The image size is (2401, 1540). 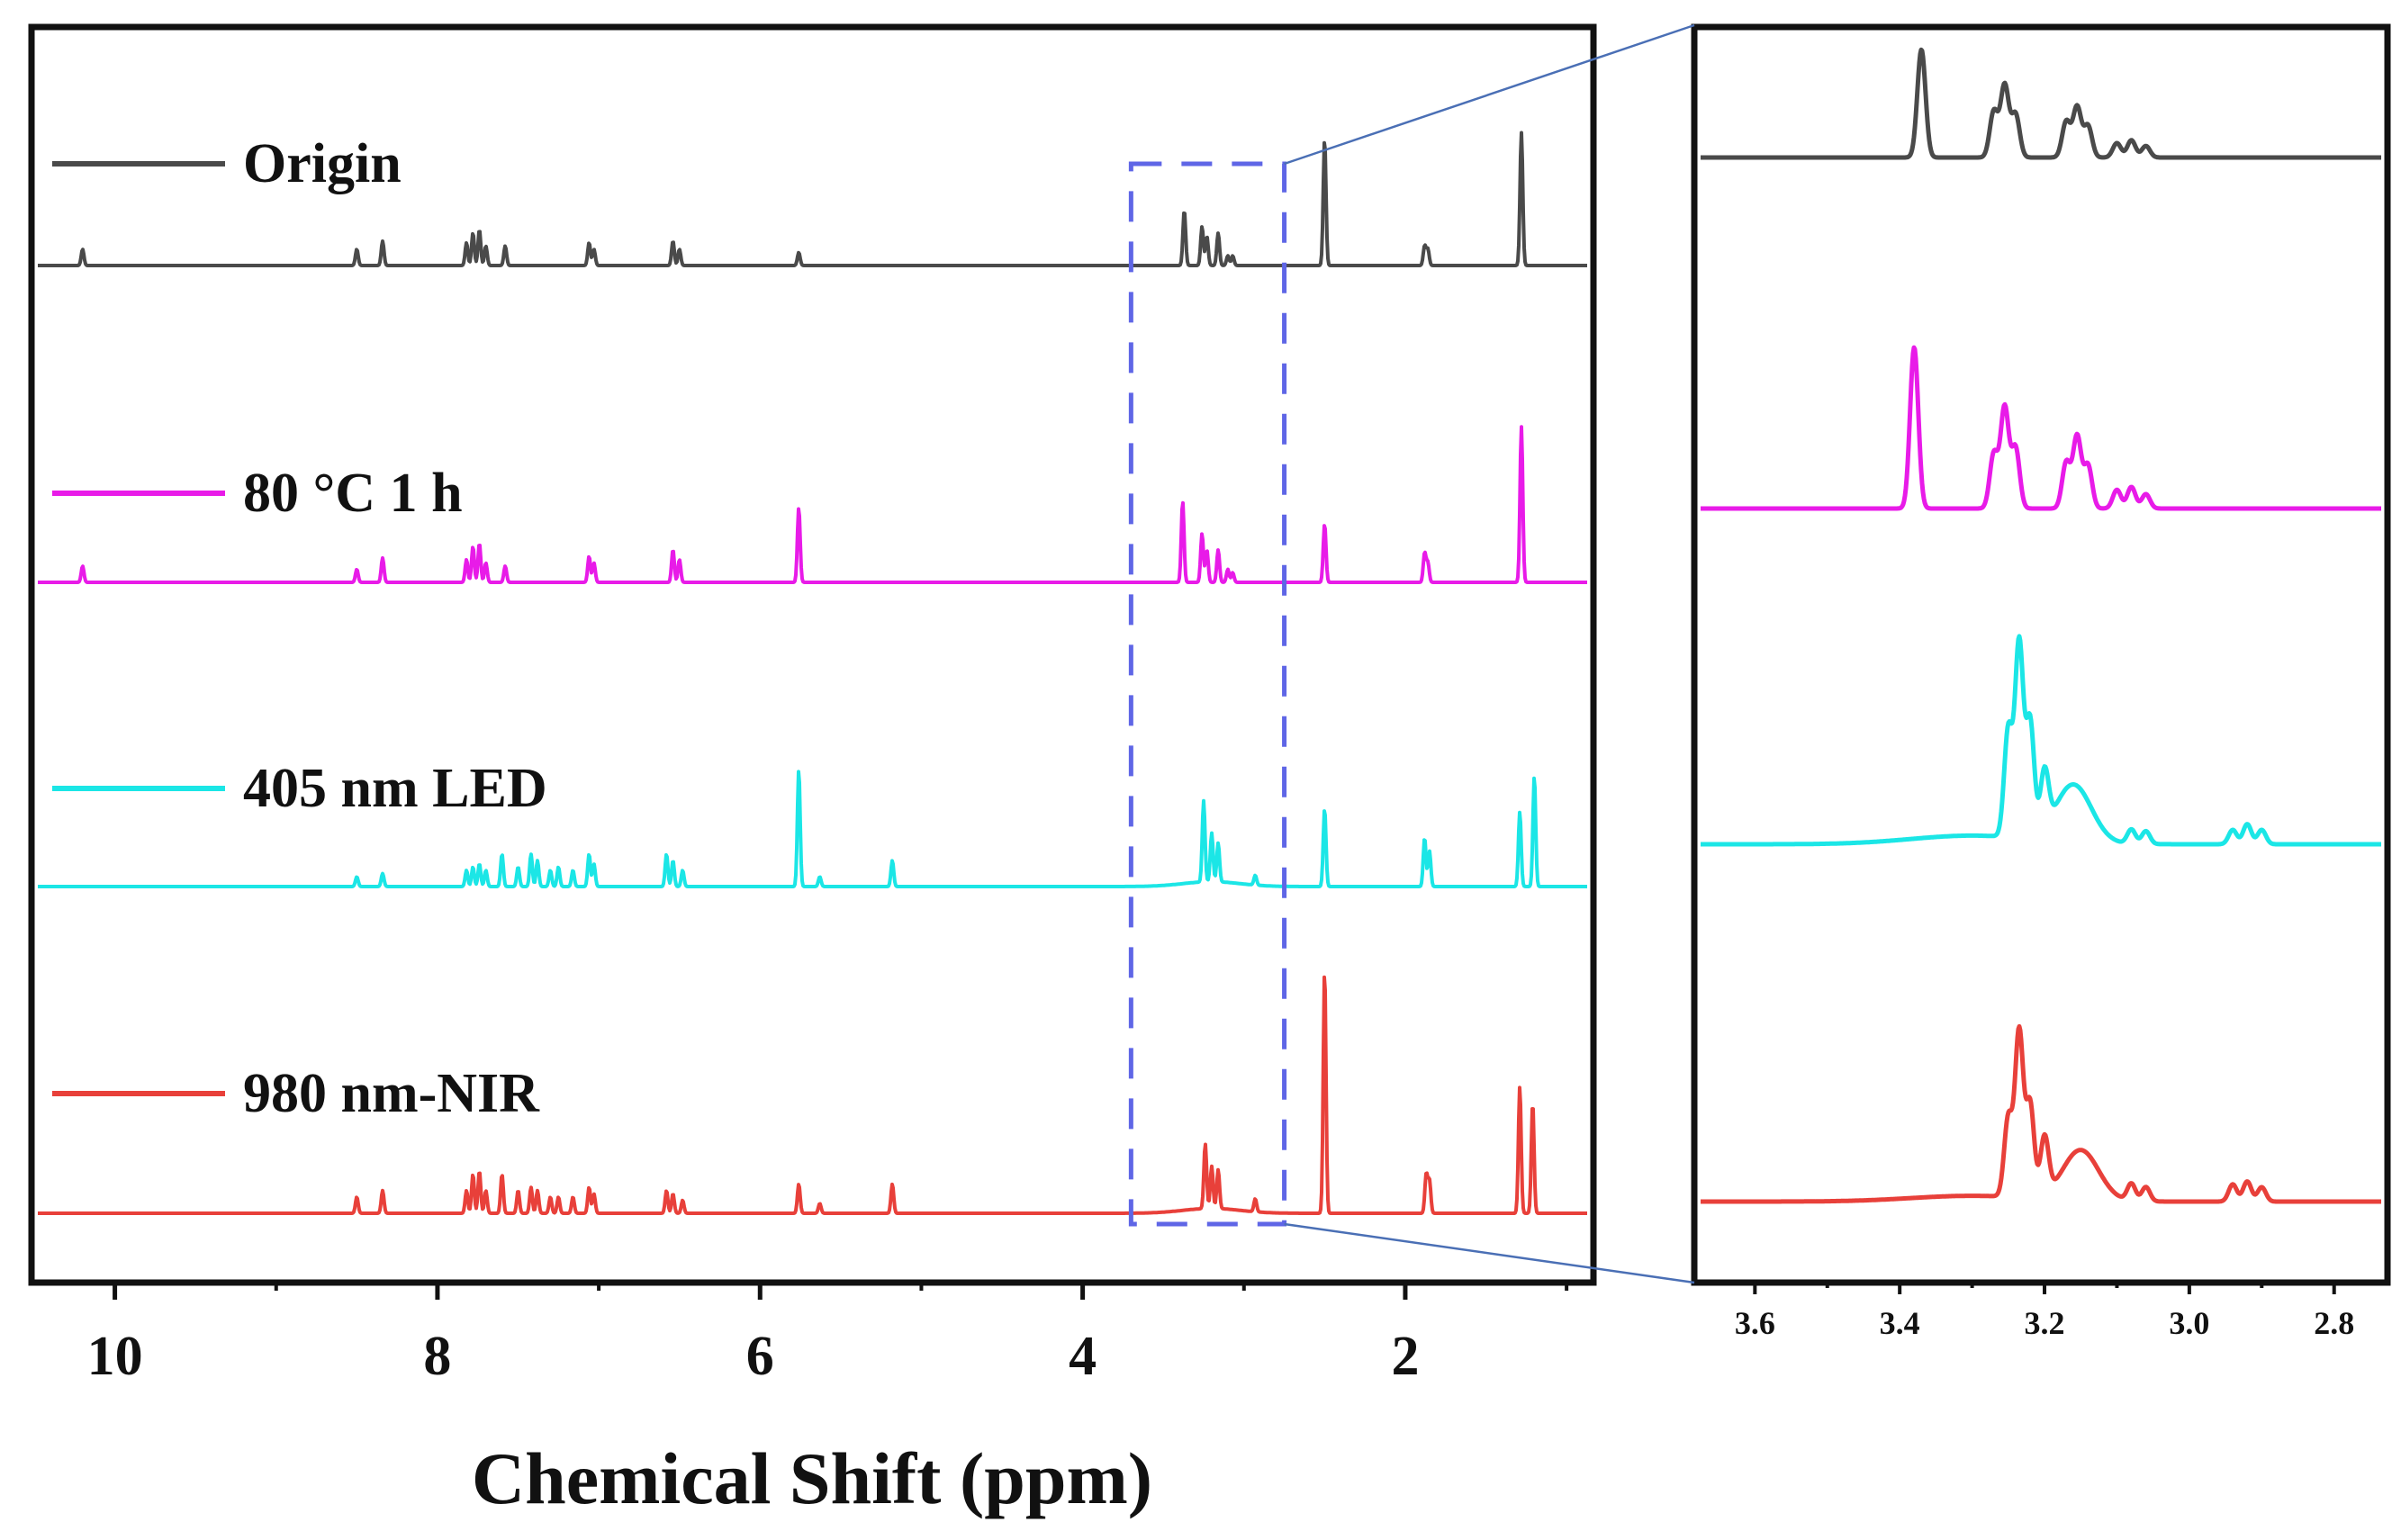 I want to click on highlight-region, so click(x=1207, y=694).